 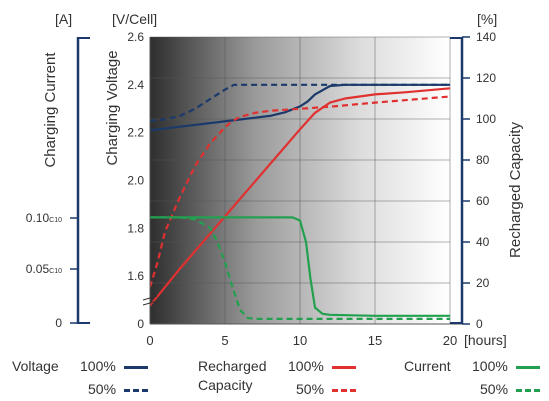 What do you see at coordinates (375, 340) in the screenshot?
I see `x-tick-label: 15` at bounding box center [375, 340].